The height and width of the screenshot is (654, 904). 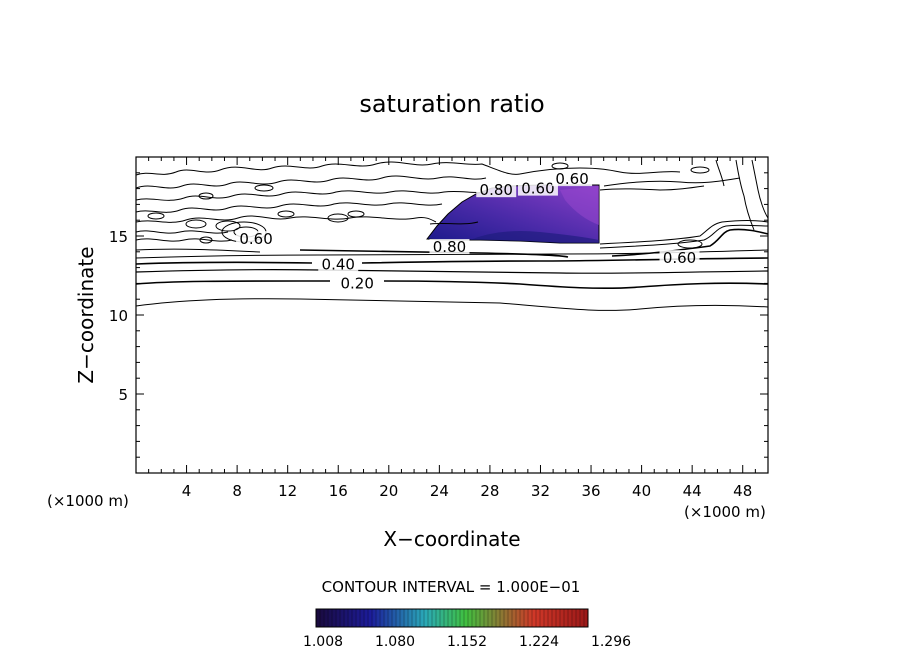 I want to click on colorbar-label: 1.152, so click(x=467, y=642).